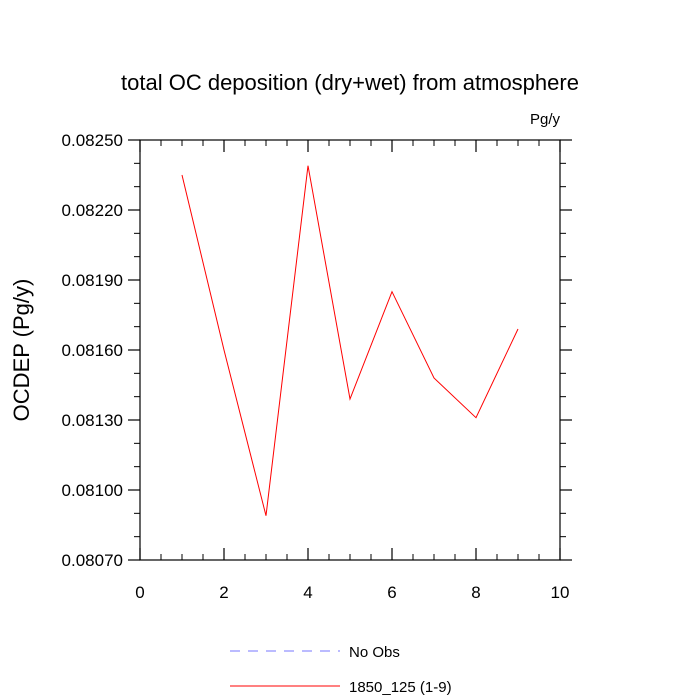  Describe the element at coordinates (307, 592) in the screenshot. I see `x-tick-label: 4` at that location.